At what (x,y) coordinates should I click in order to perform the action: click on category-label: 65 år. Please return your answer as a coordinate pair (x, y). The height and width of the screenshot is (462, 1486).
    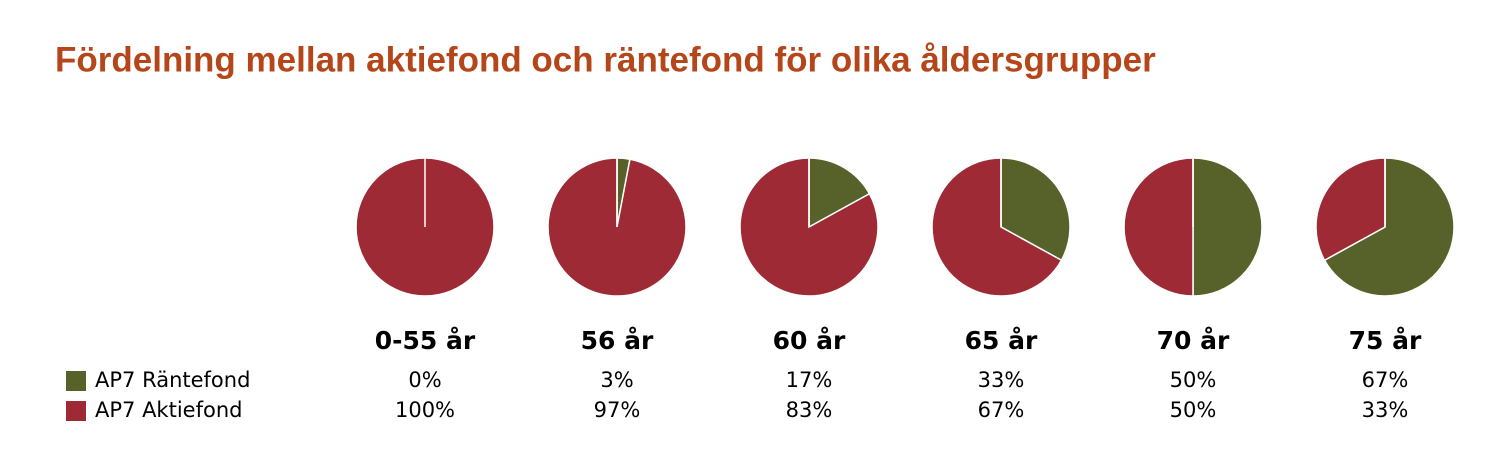
    Looking at the image, I should click on (1001, 340).